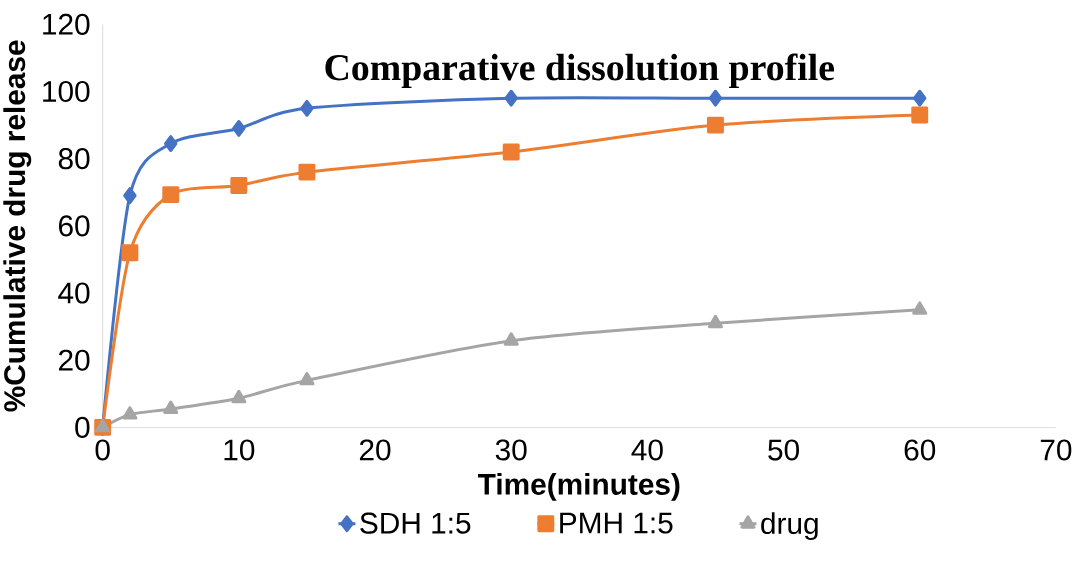  What do you see at coordinates (647, 450) in the screenshot?
I see `x-tick-label: 40` at bounding box center [647, 450].